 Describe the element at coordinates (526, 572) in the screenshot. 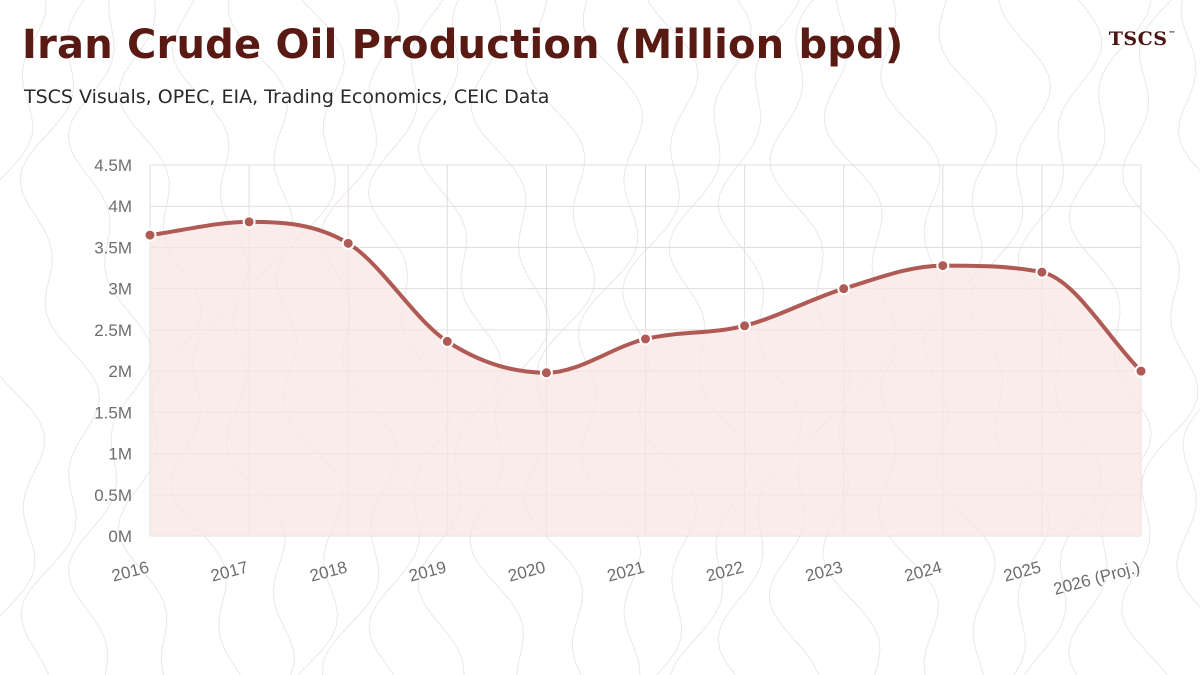

I see `x-tick-label: 2020` at that location.